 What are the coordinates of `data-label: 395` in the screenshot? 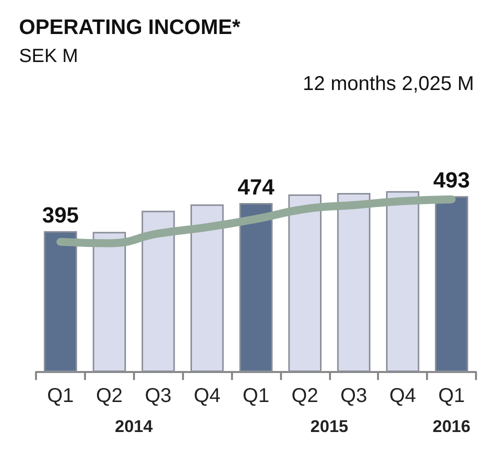 It's located at (60, 215).